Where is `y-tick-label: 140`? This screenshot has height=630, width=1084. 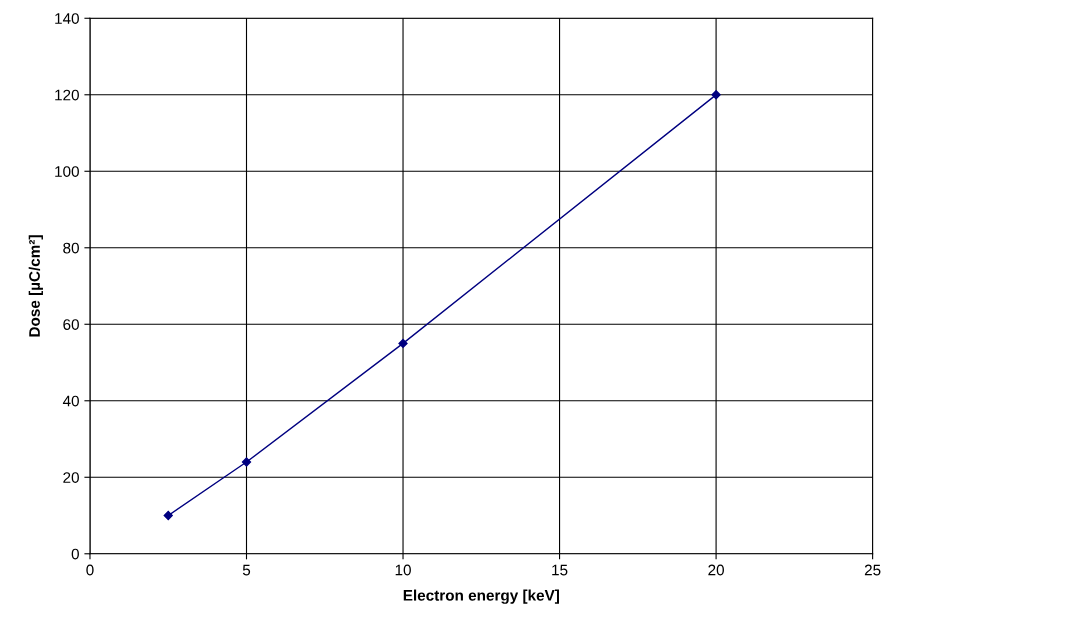
y-tick-label: 140 is located at coordinates (67, 18).